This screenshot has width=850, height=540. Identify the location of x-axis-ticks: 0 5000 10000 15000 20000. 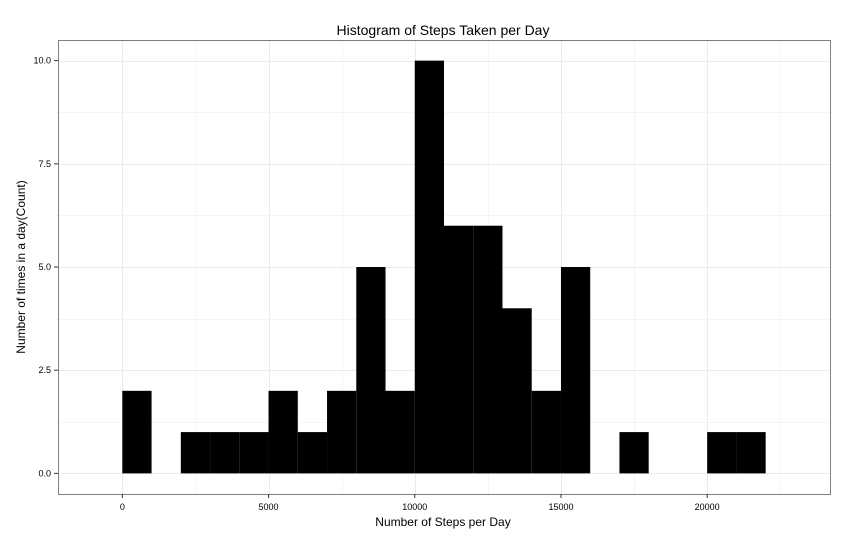
(420, 503).